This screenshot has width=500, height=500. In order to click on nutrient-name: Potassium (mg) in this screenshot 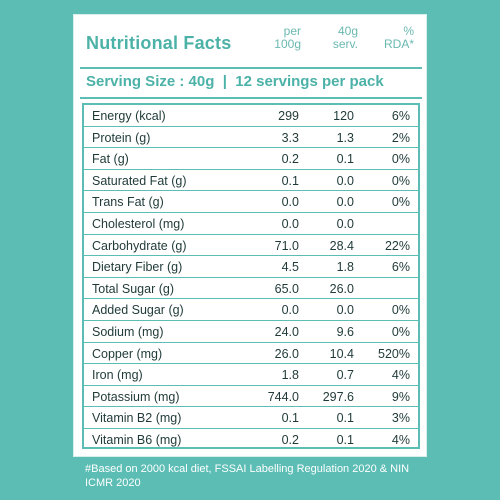, I will do `click(136, 396)`.